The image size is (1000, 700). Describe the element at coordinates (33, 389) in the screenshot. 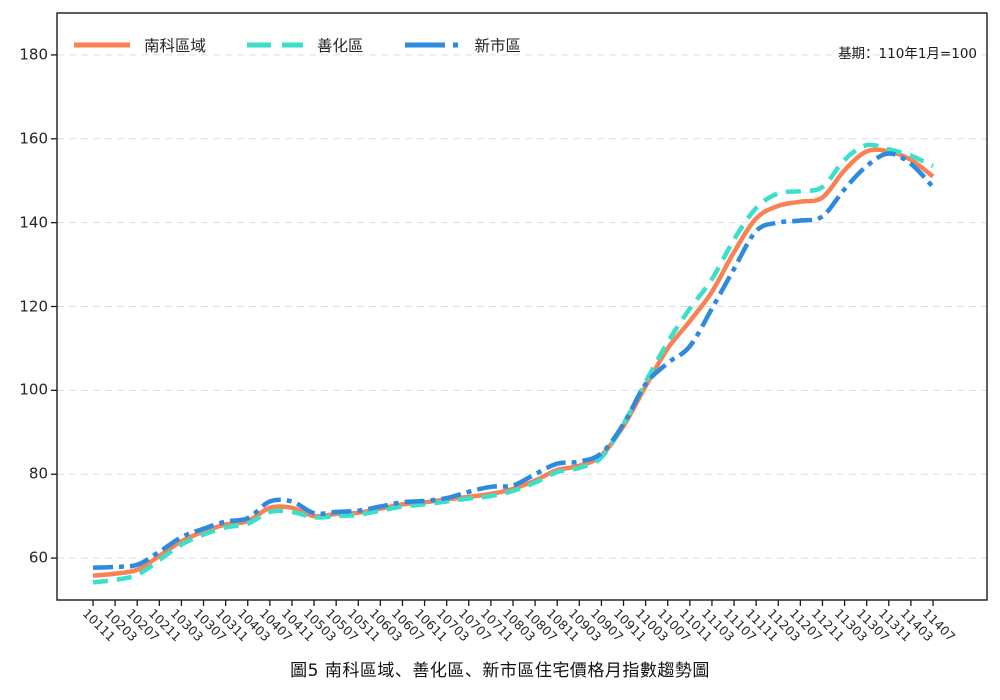

I see `y-tick-label: 100` at that location.